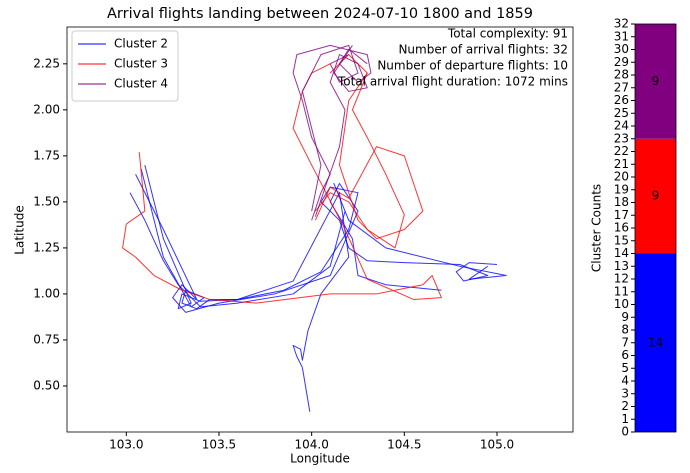  I want to click on y-tick-label: 0, so click(625, 432).